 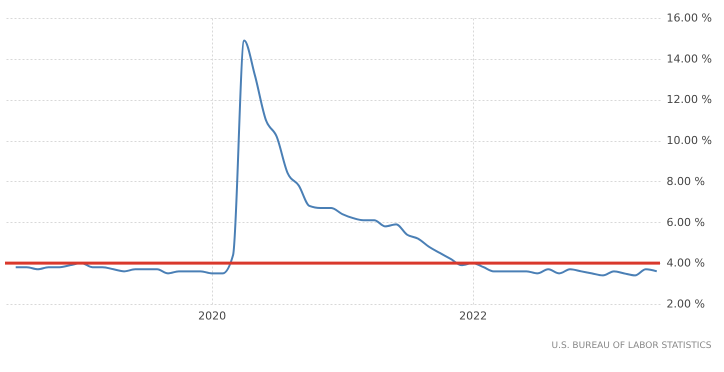 I want to click on y-tick-label: 12.00 %, so click(x=689, y=99).